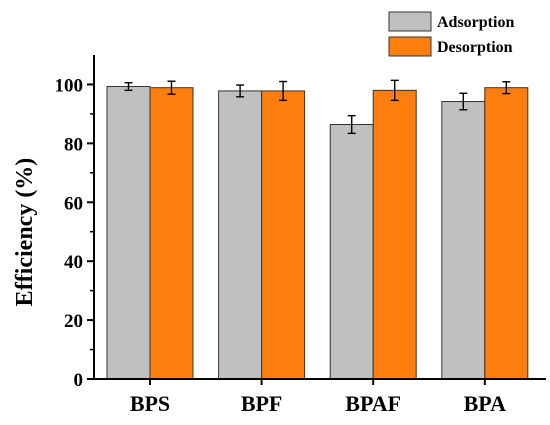  I want to click on legend-label-adsorption: Adsorption, so click(475, 22).